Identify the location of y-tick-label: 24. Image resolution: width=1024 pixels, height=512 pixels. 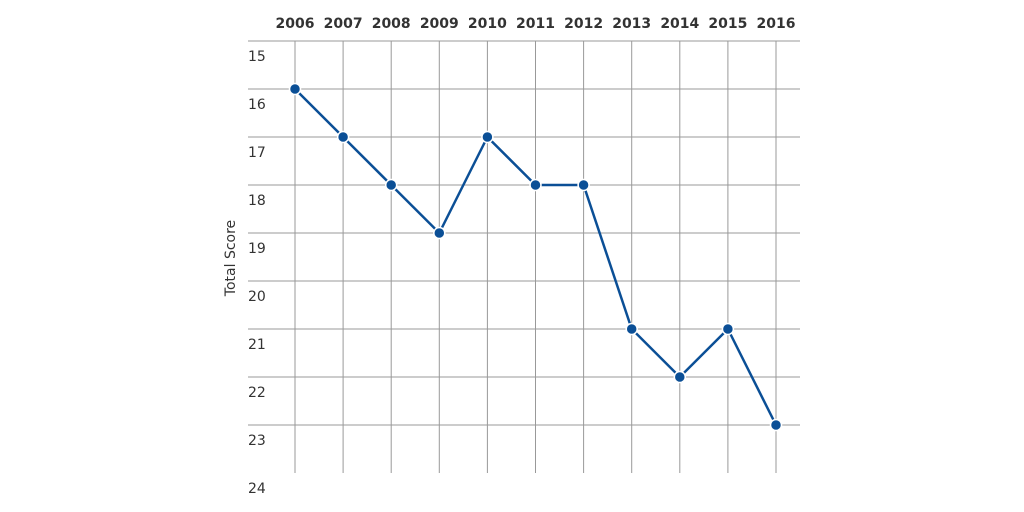
(257, 489).